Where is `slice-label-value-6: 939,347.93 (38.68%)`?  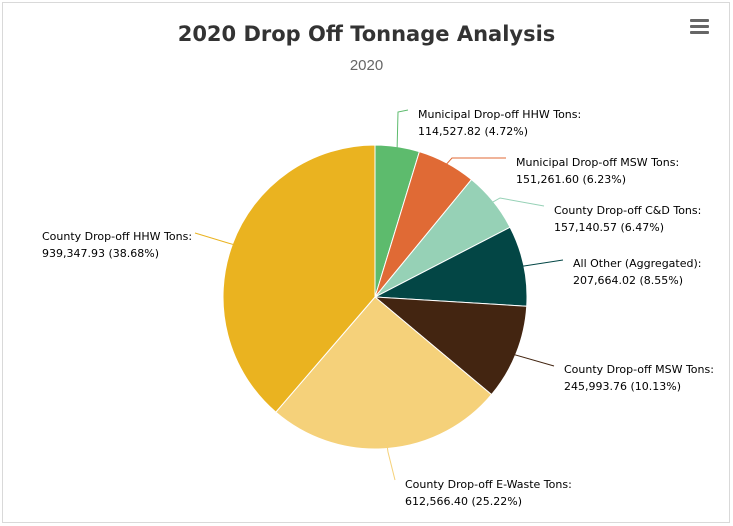
slice-label-value-6: 939,347.93 (38.68%) is located at coordinates (100, 253).